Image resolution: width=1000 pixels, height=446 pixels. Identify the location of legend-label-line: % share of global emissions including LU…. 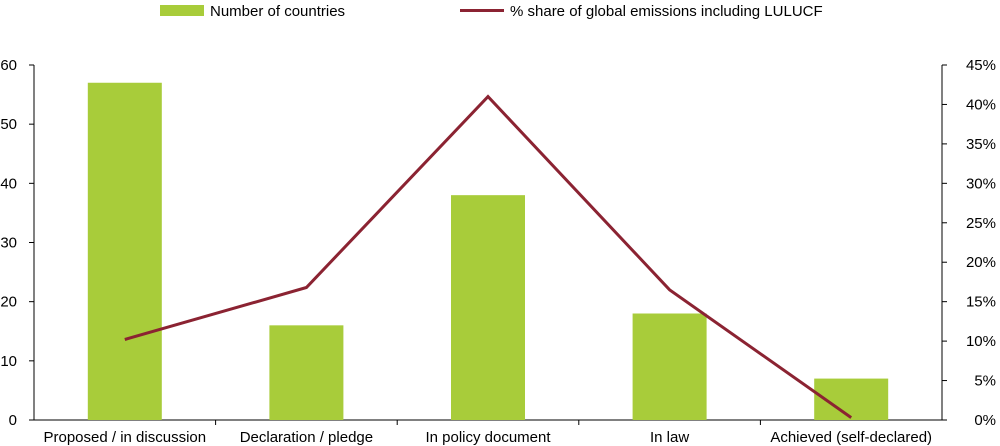
(666, 11).